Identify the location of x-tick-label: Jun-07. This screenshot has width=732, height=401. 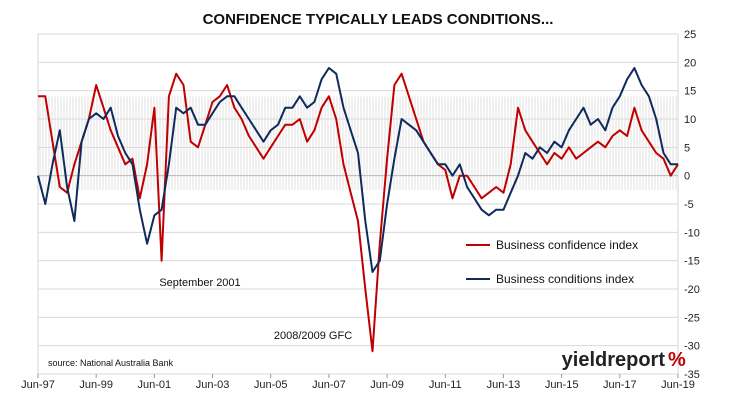
(329, 385).